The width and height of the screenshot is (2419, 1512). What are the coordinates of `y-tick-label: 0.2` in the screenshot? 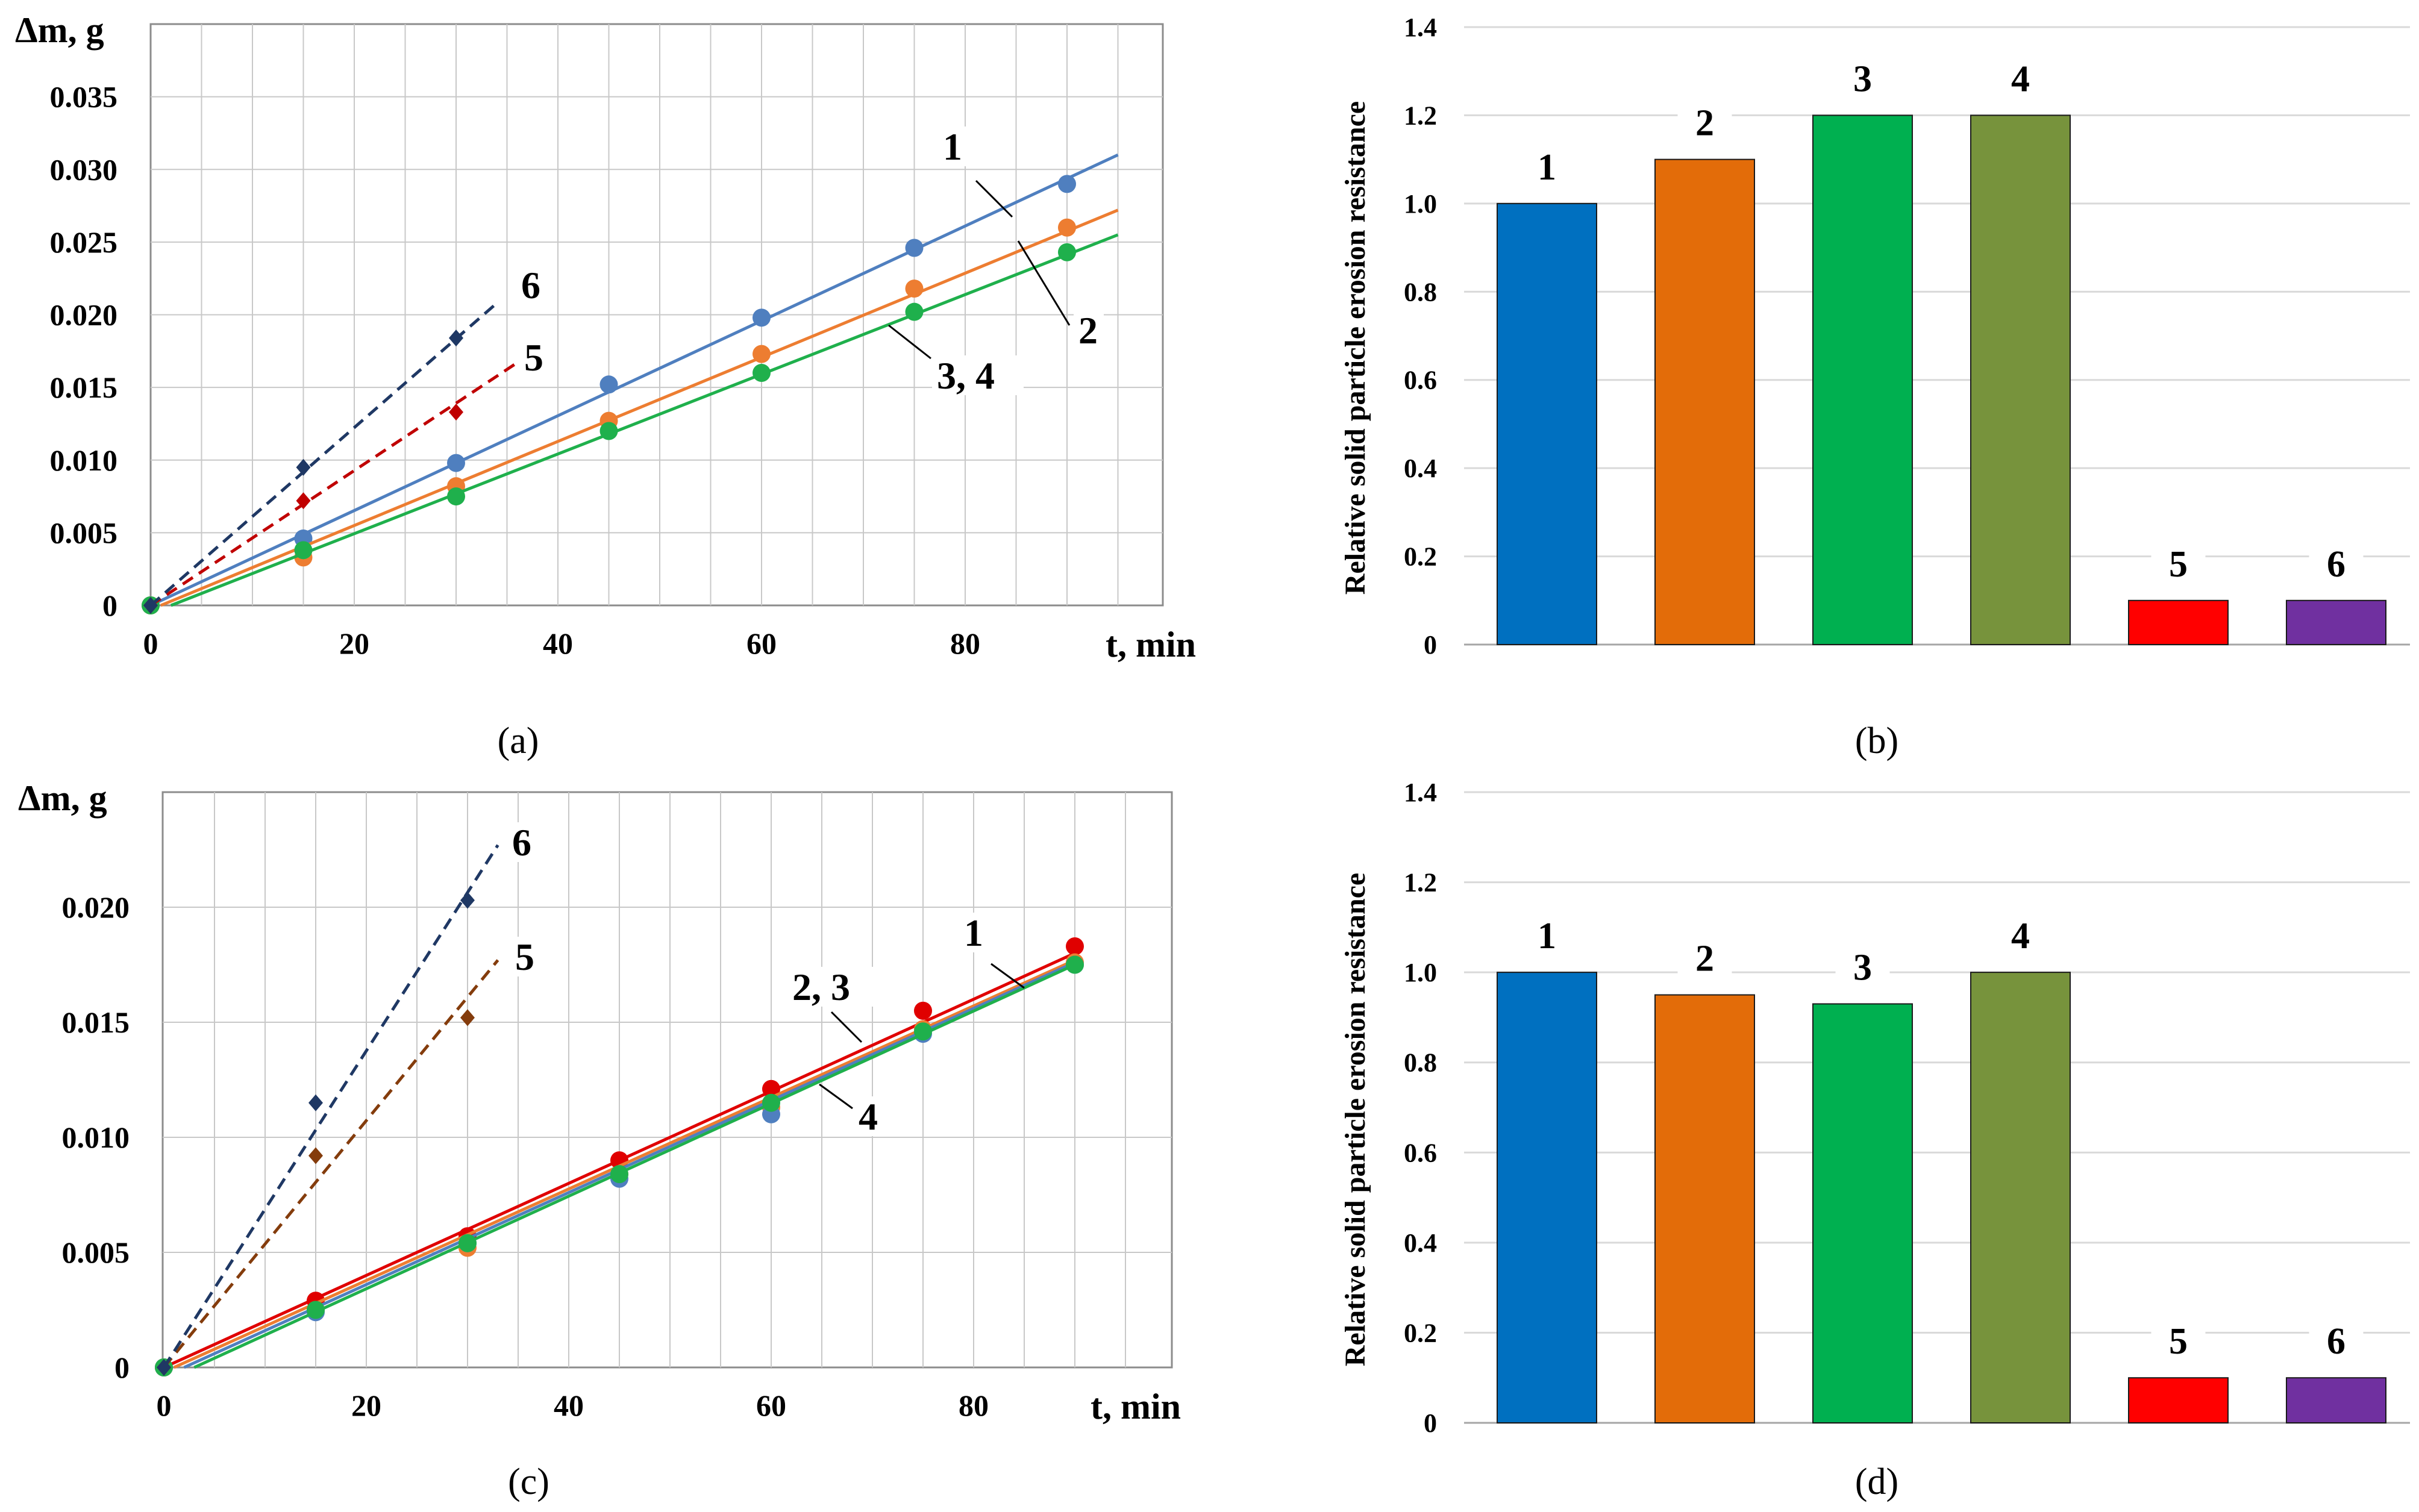 It's located at (1420, 1333).